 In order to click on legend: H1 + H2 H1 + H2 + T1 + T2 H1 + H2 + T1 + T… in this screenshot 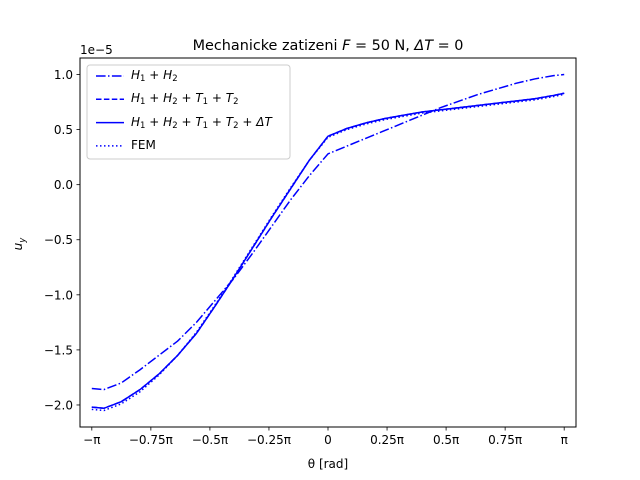, I will do `click(188, 112)`.